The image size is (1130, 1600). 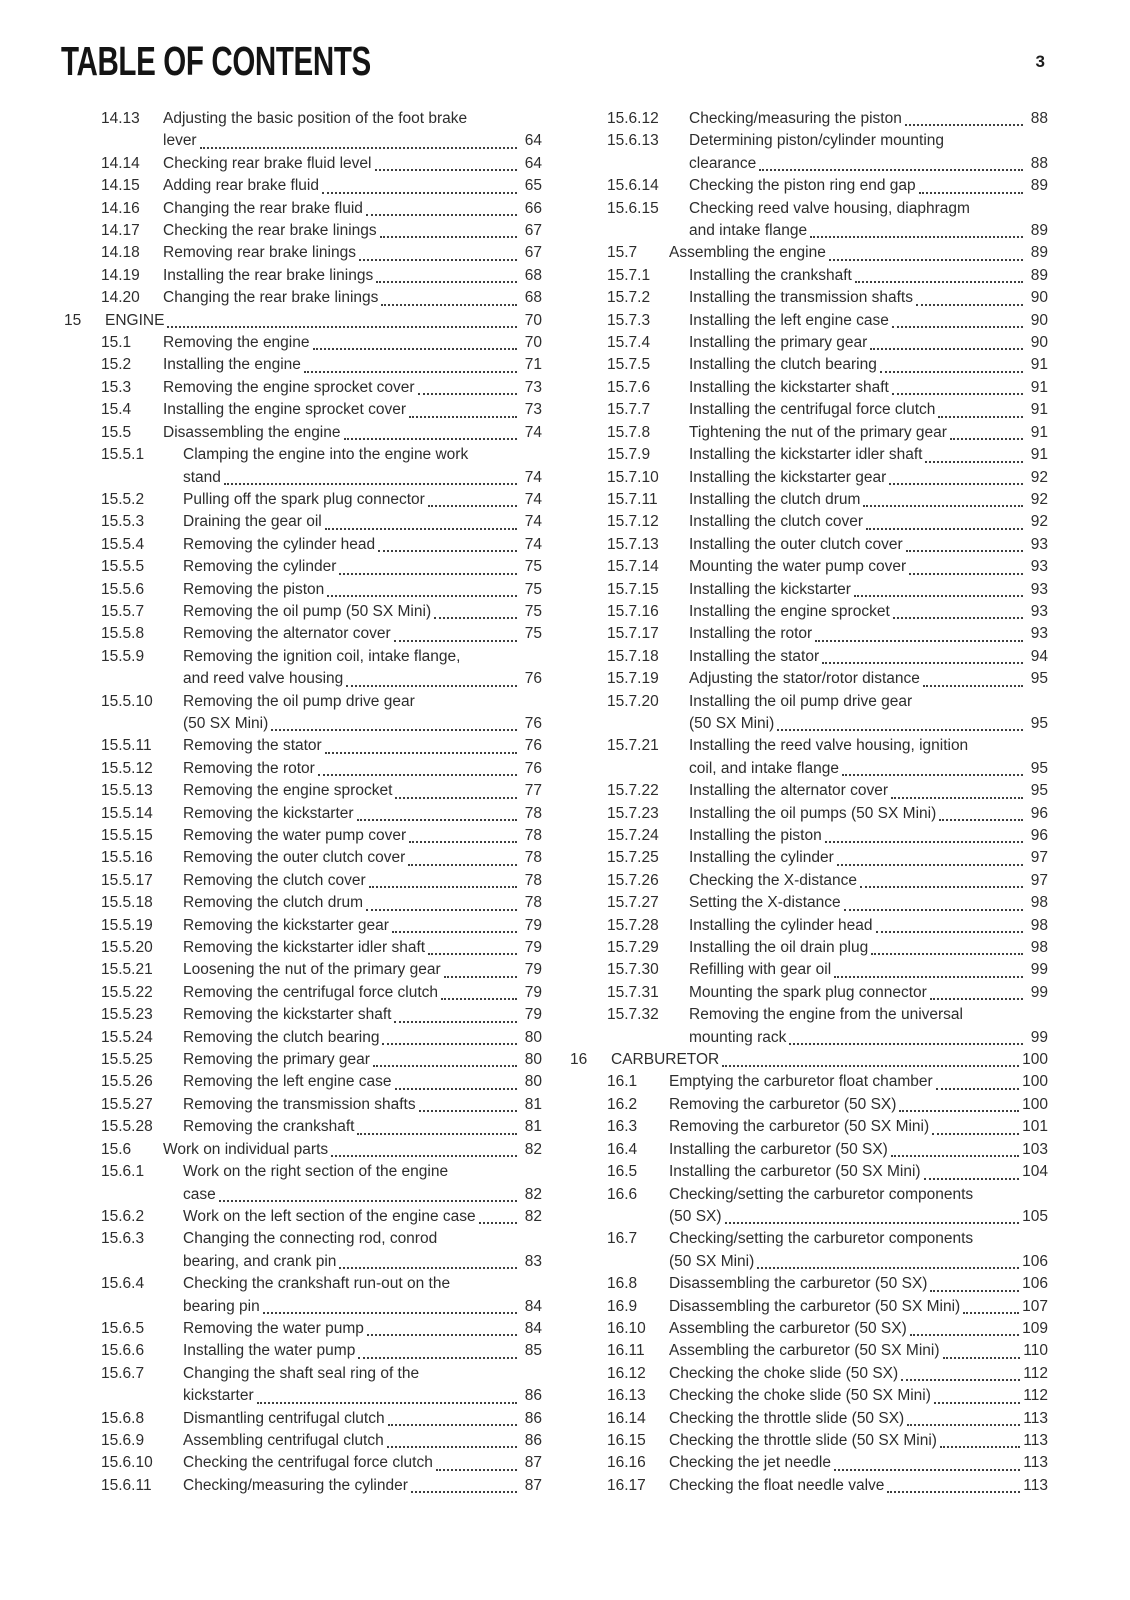 I want to click on toc-entry-body: Removing the outer clutch cover 78, so click(x=362, y=858).